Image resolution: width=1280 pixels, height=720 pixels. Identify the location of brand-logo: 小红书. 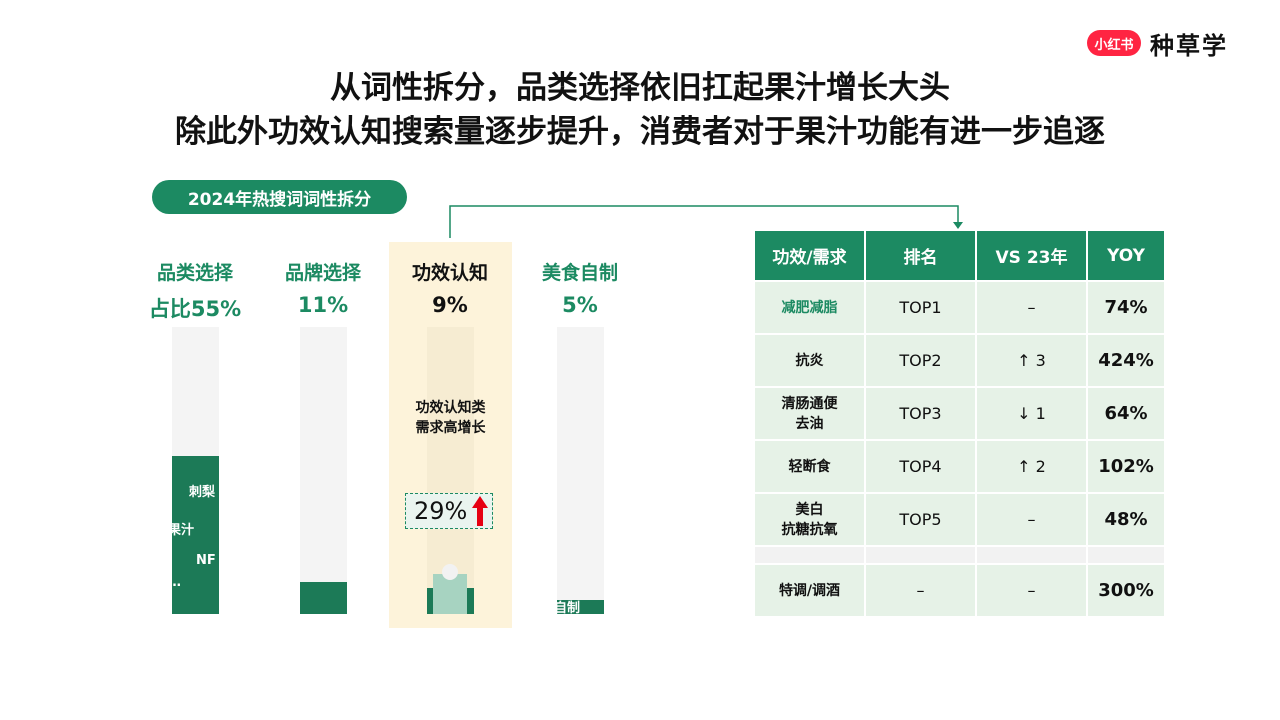
(1114, 43).